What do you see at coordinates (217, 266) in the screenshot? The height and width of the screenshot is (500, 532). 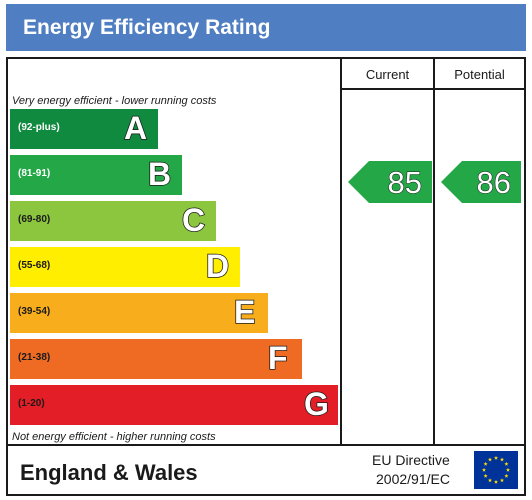 I see `band-letter: D` at bounding box center [217, 266].